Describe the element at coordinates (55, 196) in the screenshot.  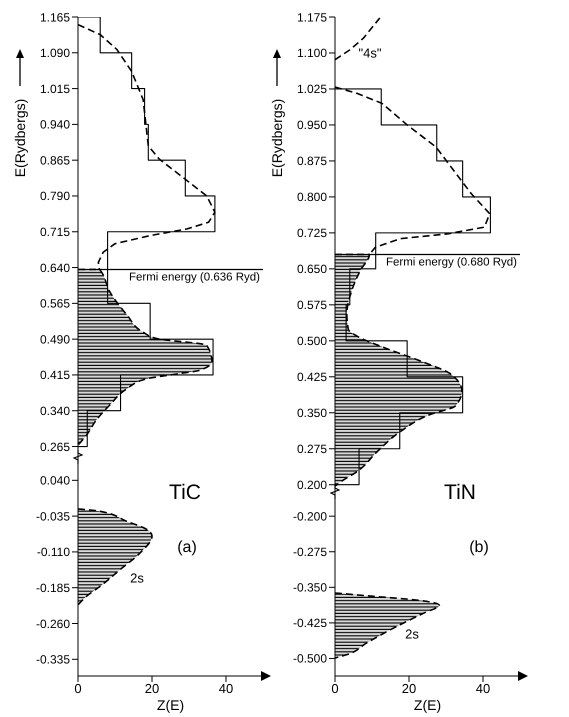
I see `y-tick-label: 0.790` at that location.